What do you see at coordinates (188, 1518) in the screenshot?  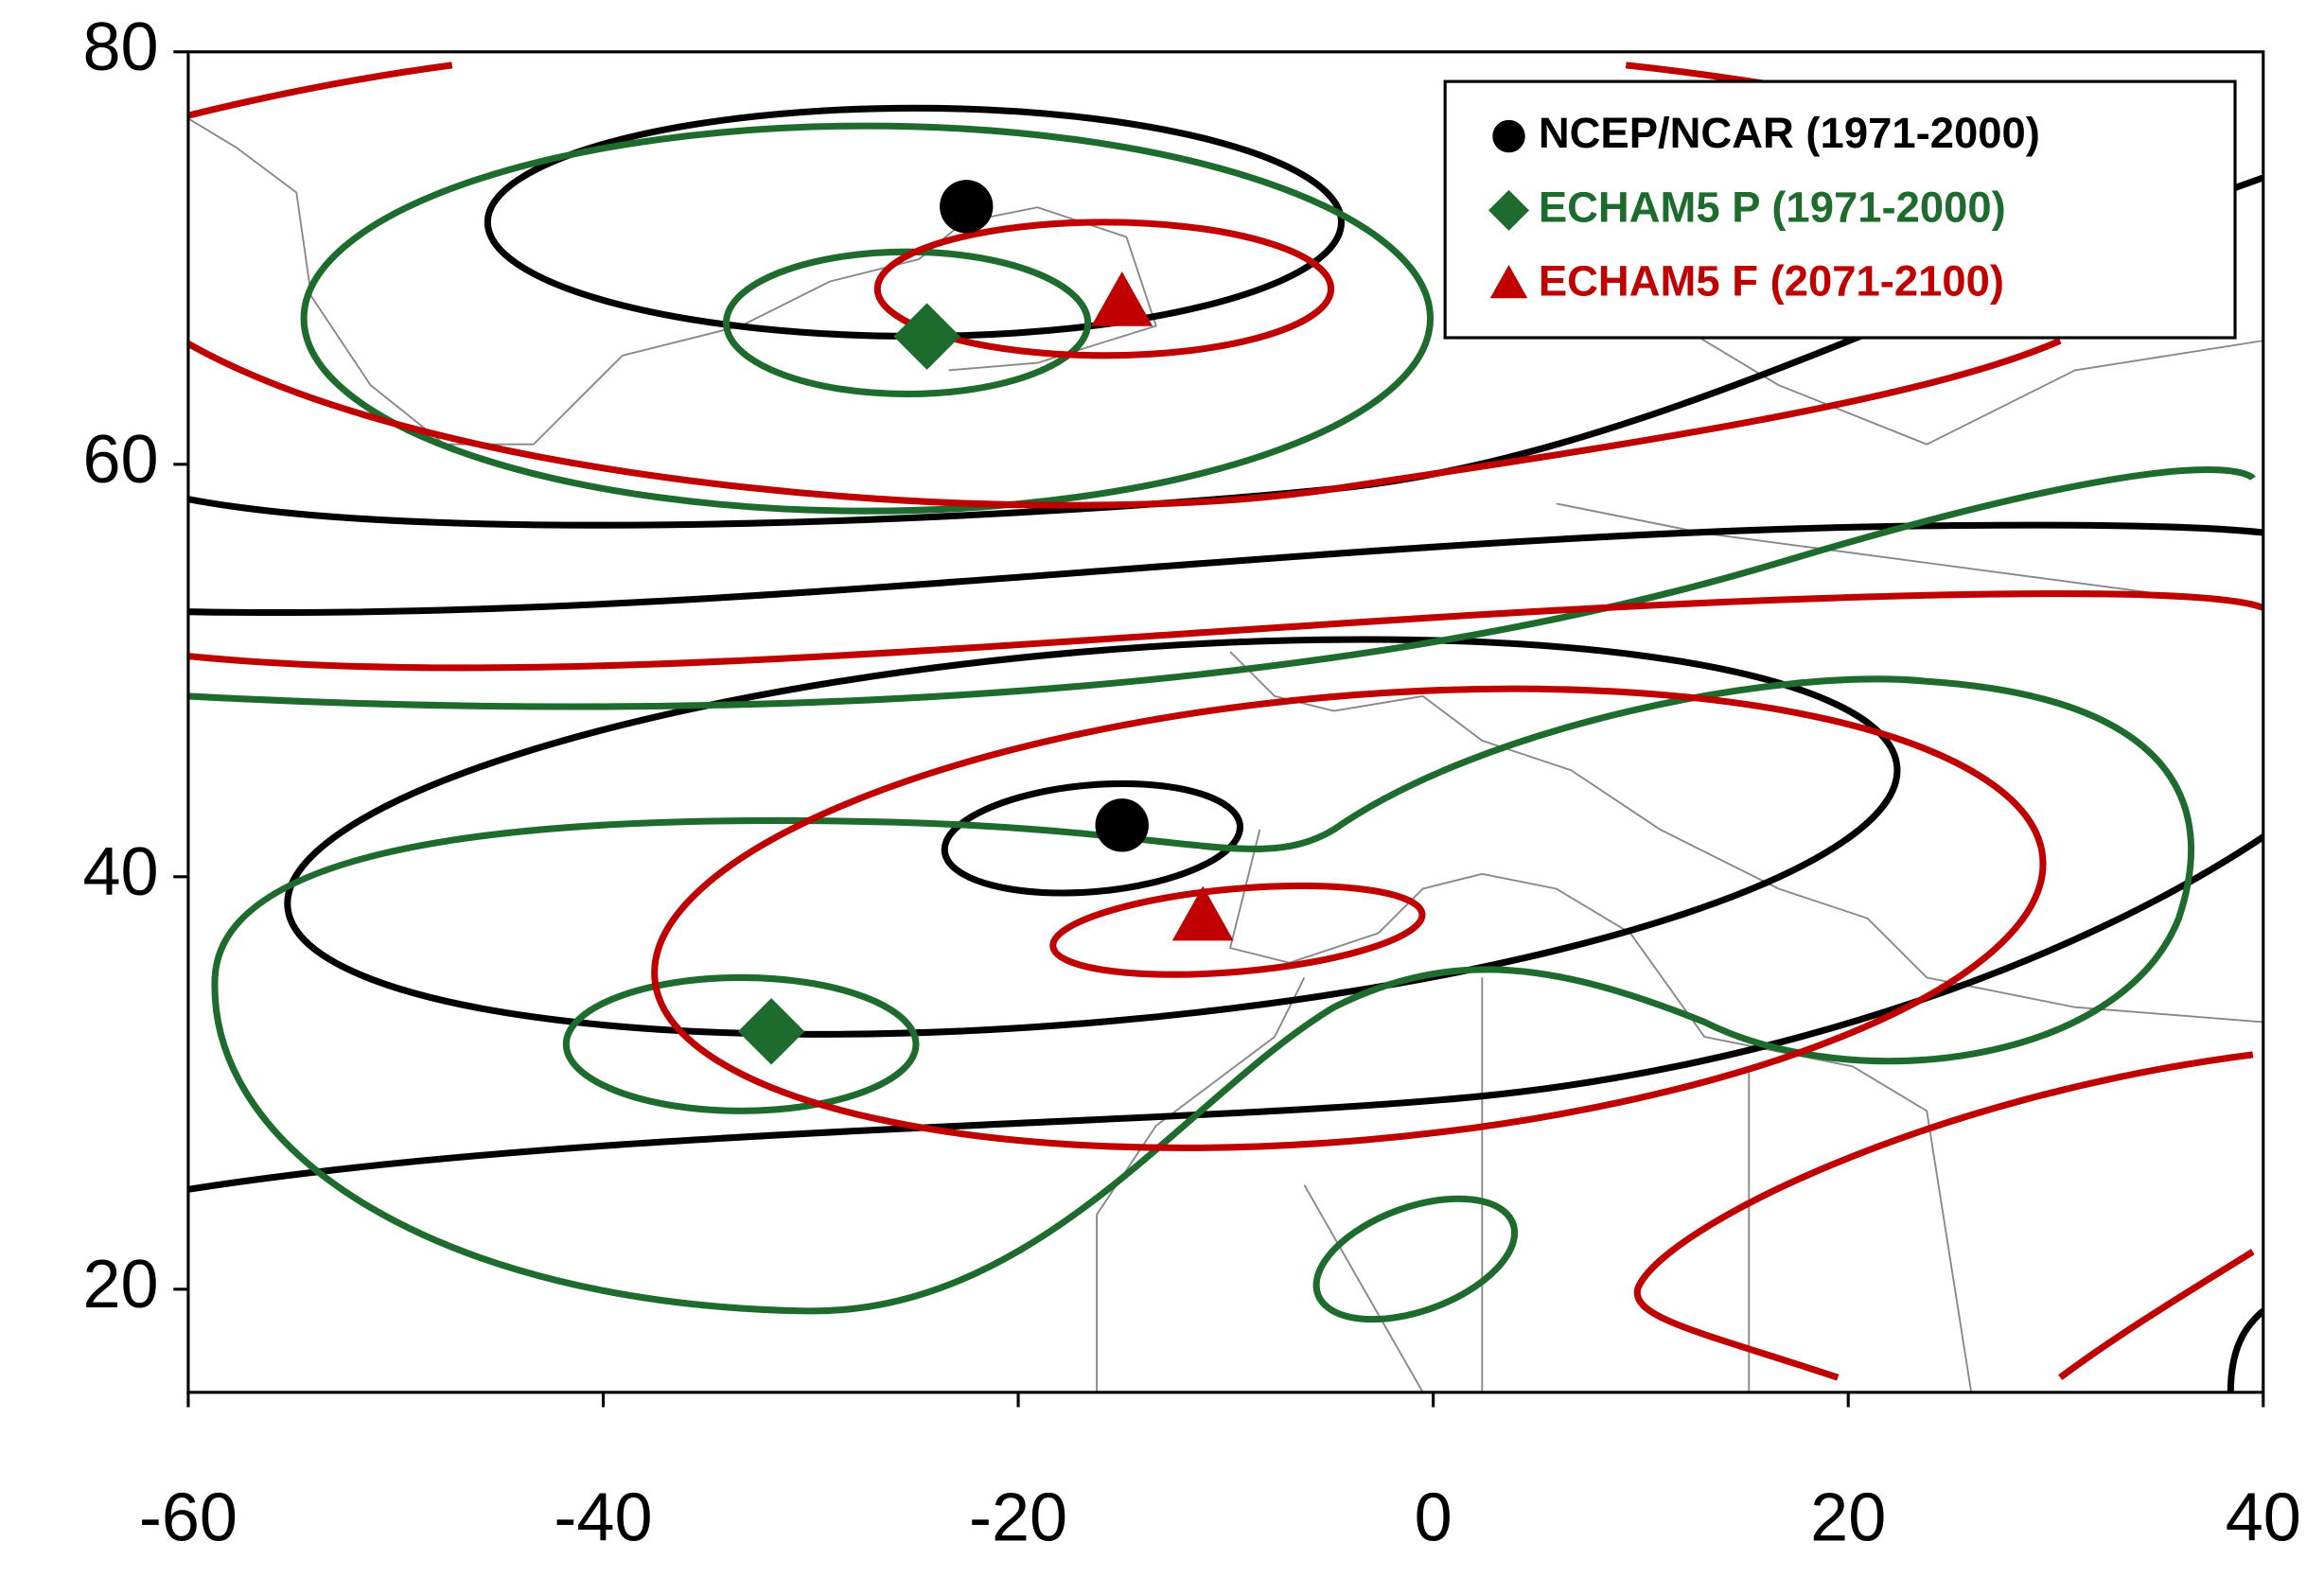 I see `x-tick-label: -60` at bounding box center [188, 1518].